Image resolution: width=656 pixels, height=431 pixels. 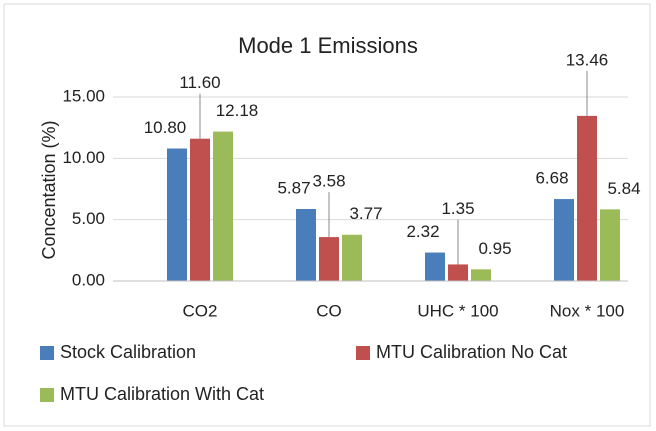 I want to click on data-label: 10.80, so click(x=165, y=127).